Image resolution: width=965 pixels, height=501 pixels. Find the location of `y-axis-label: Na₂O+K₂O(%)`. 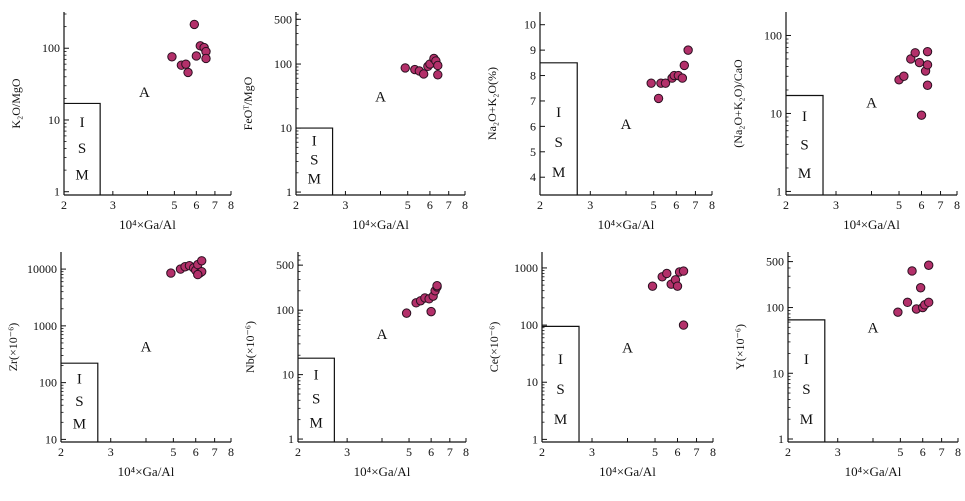

y-axis-label: Na₂O+K₂O(%) is located at coordinates (492, 103).